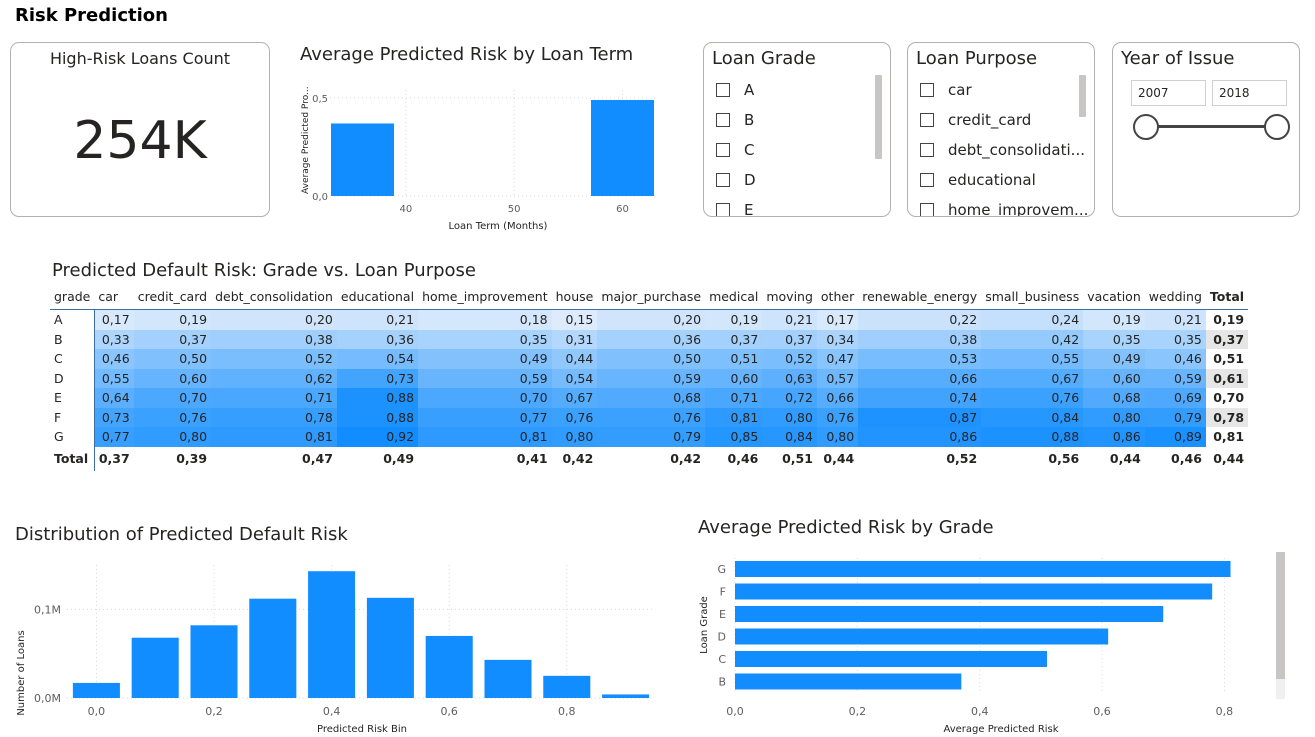  I want to click on matrix-column-header: major_purchase, so click(651, 296).